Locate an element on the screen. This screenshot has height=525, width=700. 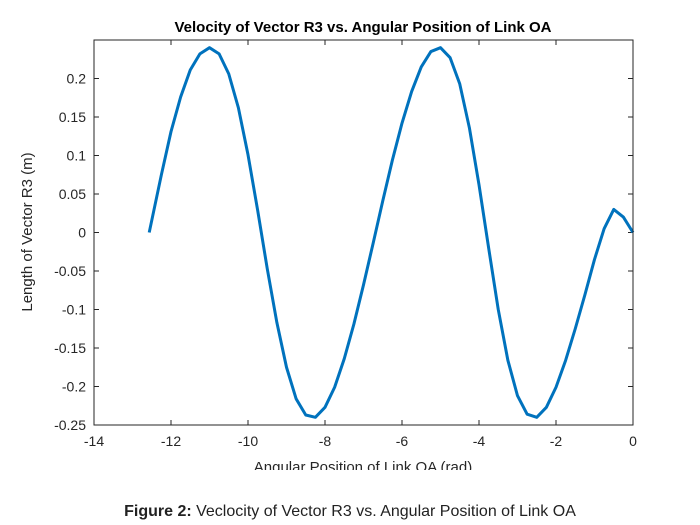
y-tick-label: 0.1 is located at coordinates (77, 156).